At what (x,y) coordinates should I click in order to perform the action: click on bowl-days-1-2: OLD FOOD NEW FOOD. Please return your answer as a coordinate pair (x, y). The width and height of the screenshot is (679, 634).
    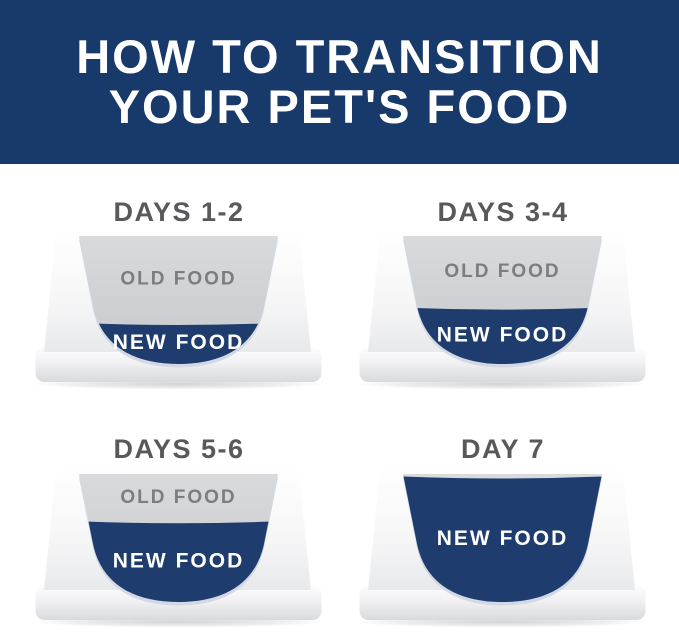
    Looking at the image, I should click on (178, 309).